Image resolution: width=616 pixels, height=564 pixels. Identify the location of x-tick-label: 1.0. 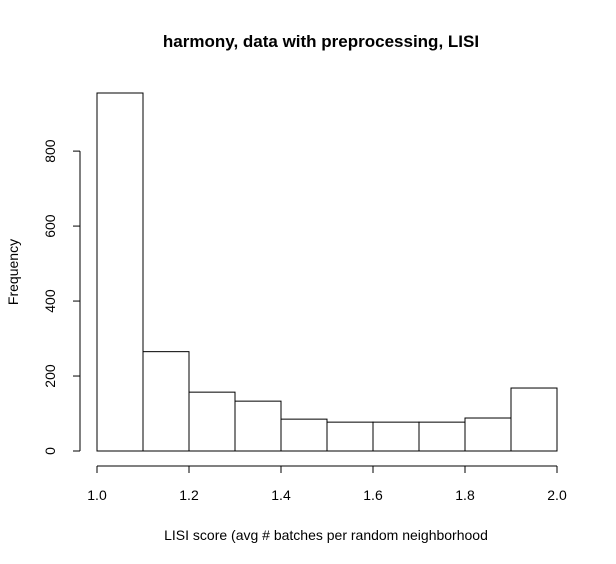
(97, 495).